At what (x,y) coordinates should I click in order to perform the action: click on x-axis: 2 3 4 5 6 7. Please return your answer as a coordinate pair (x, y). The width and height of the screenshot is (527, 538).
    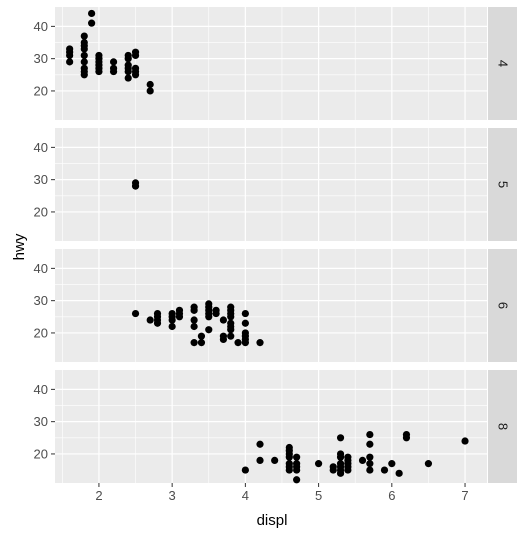
    Looking at the image, I should click on (282, 493).